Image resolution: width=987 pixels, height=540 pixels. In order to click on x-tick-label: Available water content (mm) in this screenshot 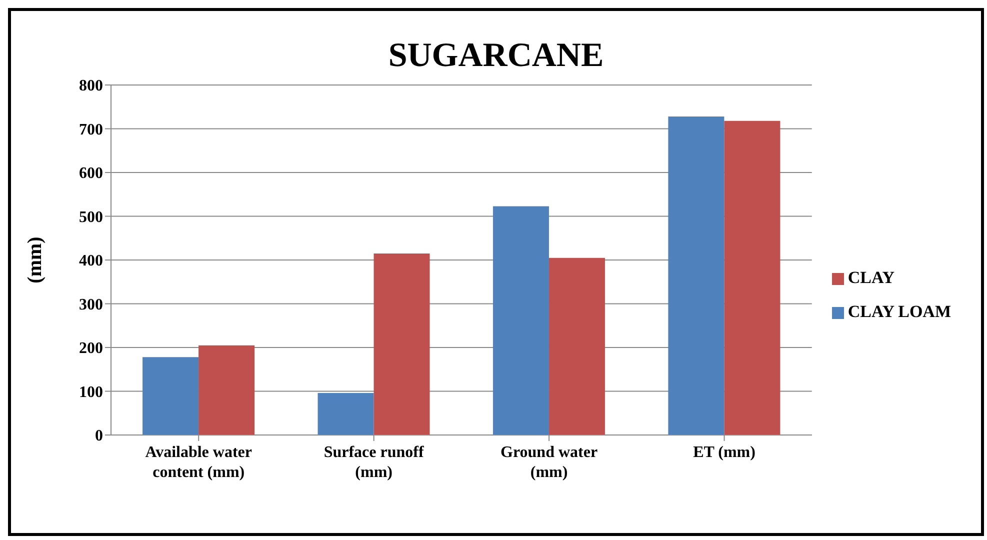, I will do `click(198, 462)`.